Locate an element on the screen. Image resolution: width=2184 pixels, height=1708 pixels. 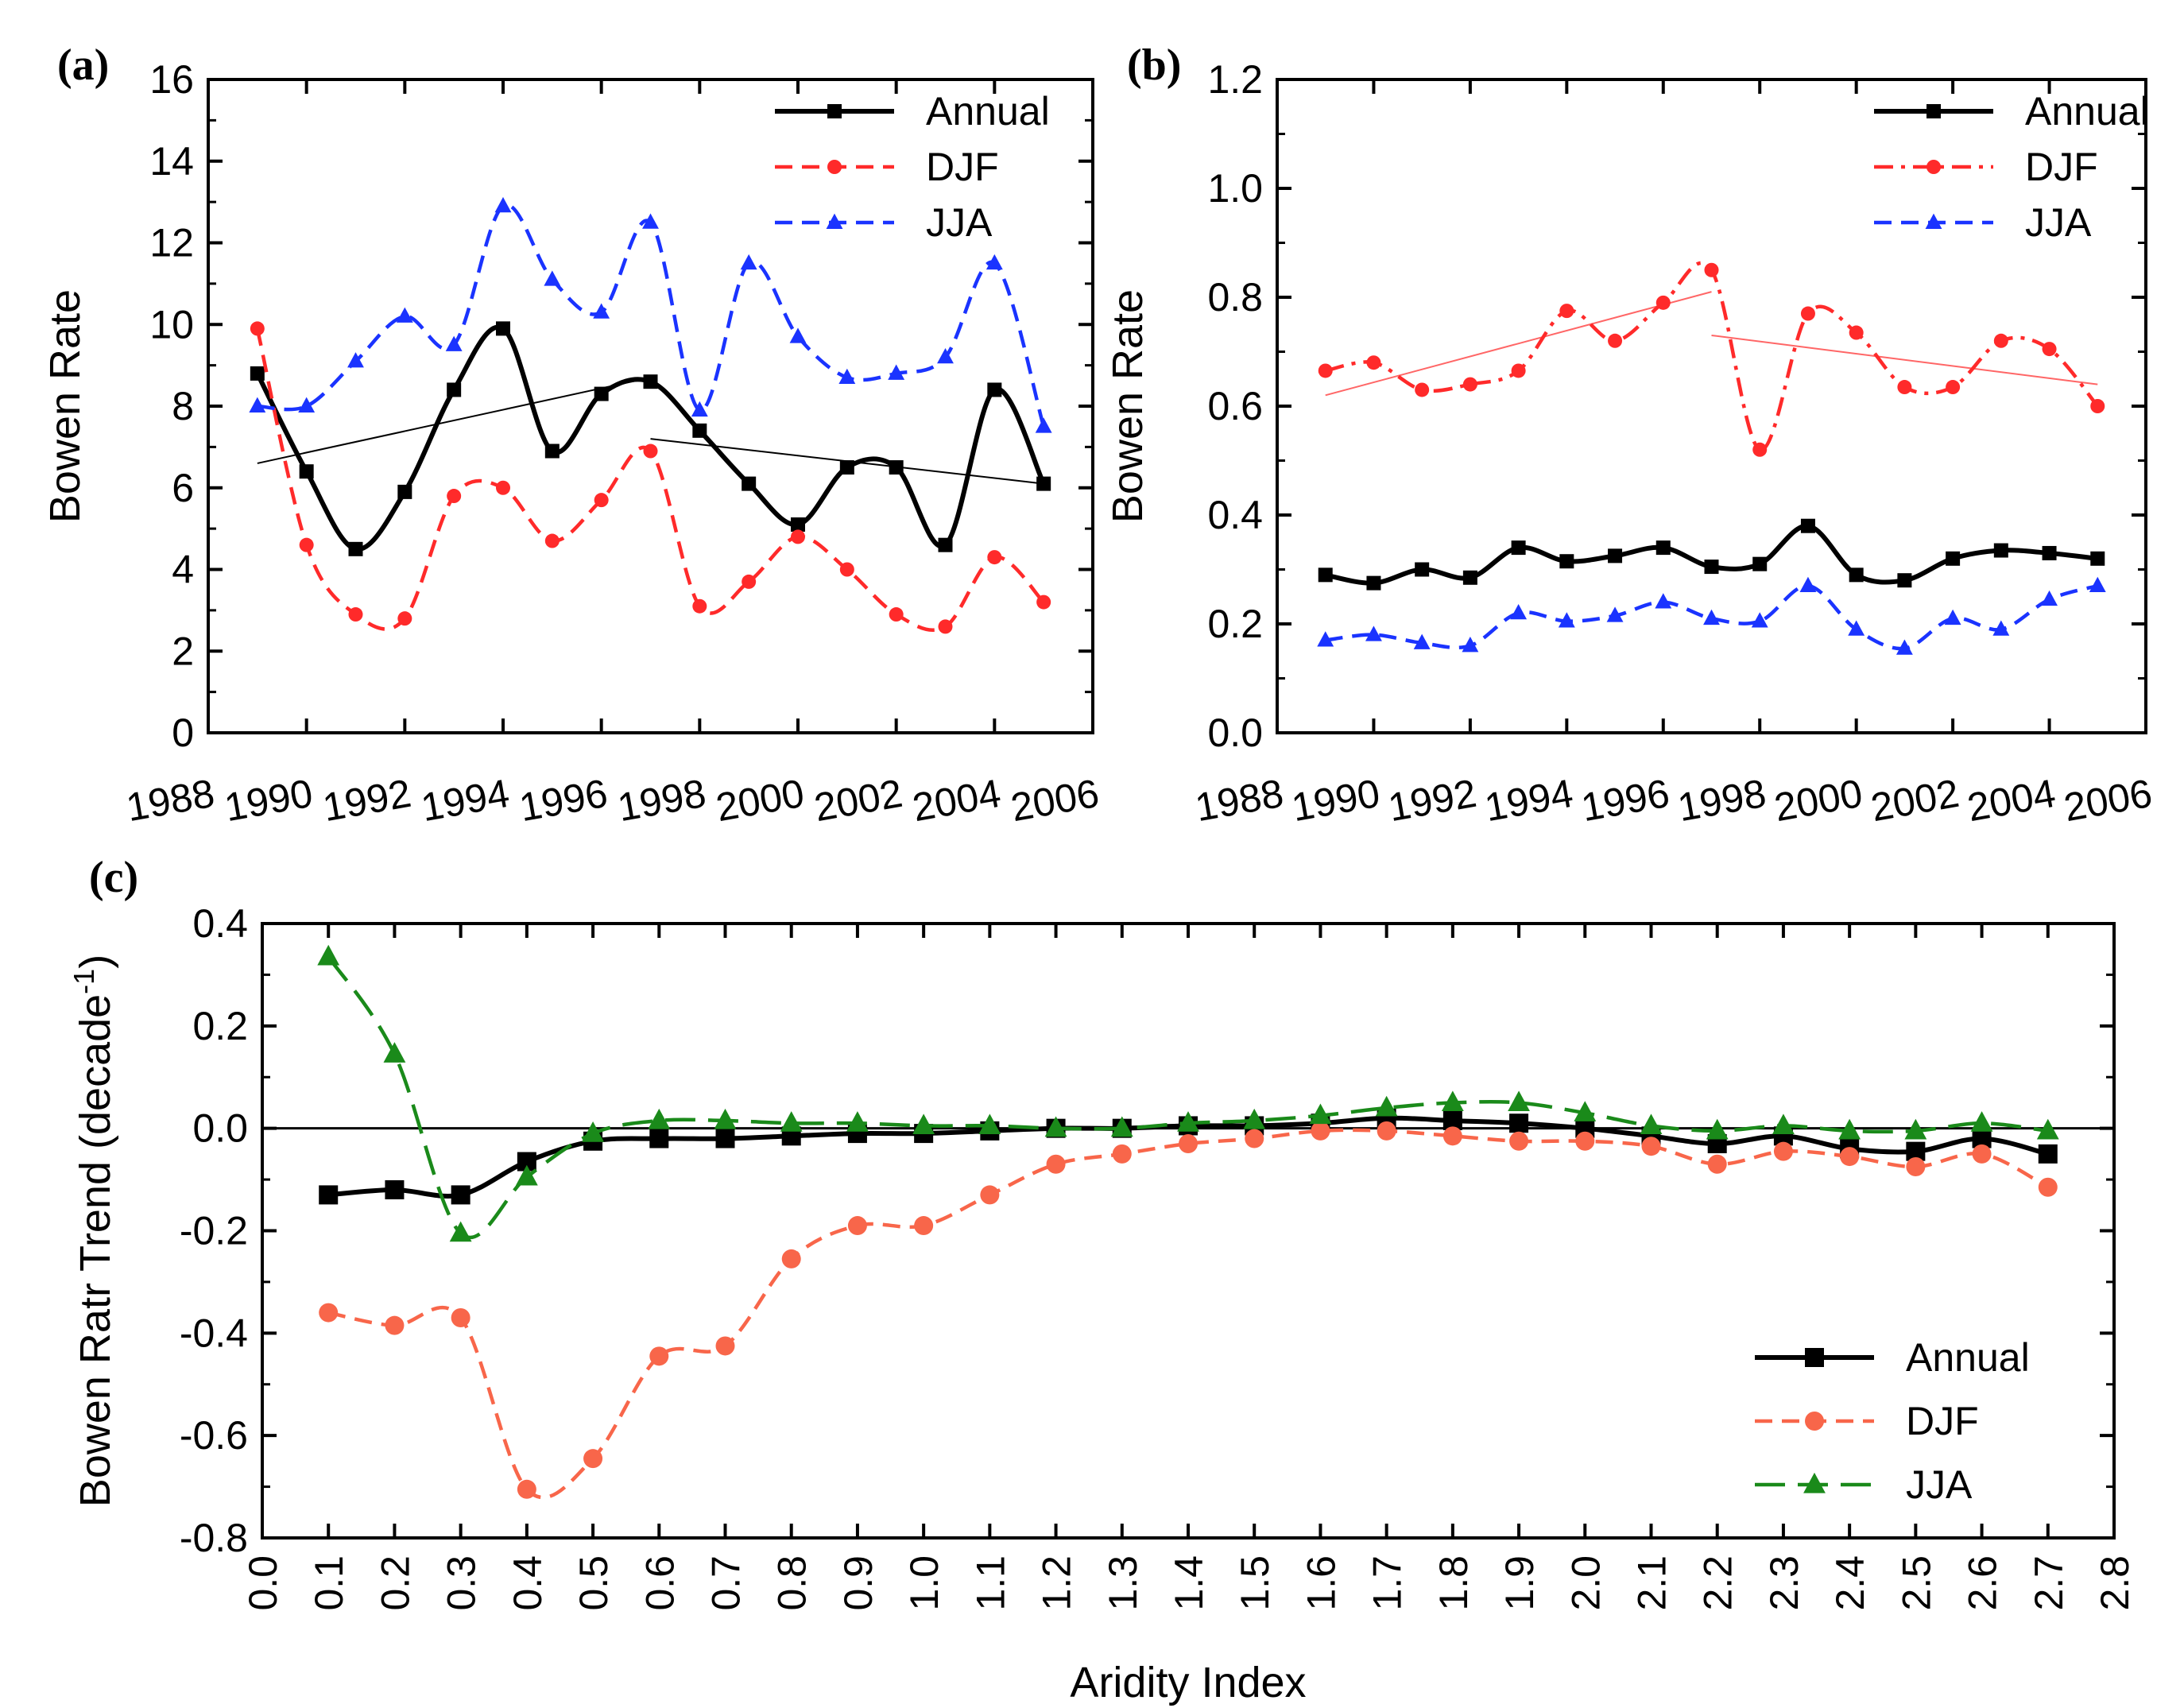
legend-label-djf: DJF is located at coordinates (1942, 1421).